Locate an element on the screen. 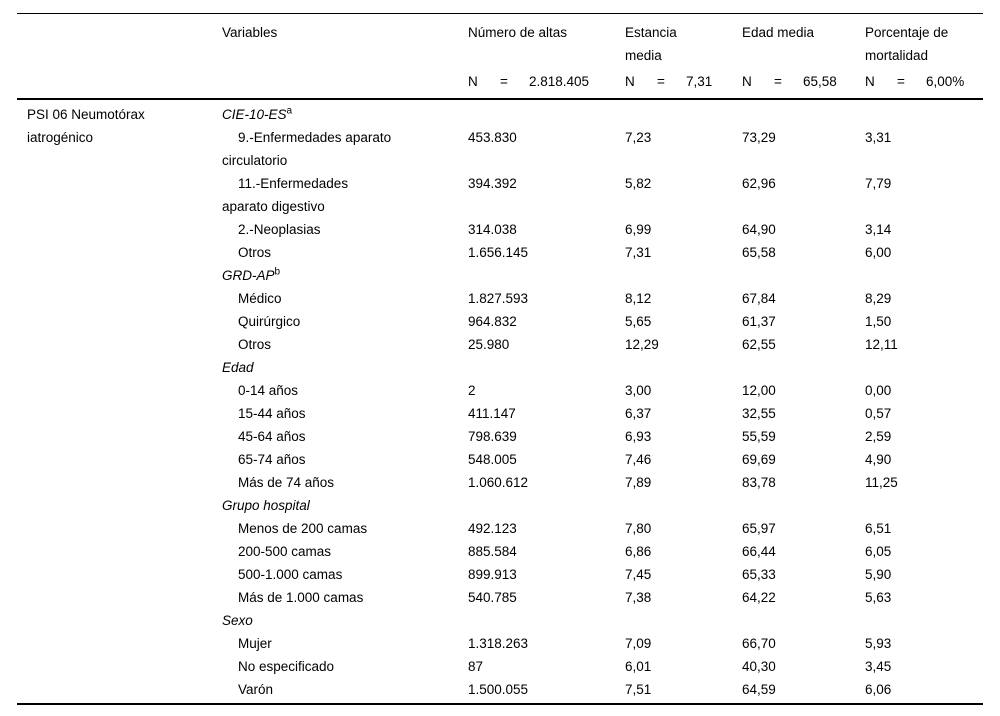 This screenshot has width=1000, height=716. total-value: 2.818.405 is located at coordinates (559, 81).